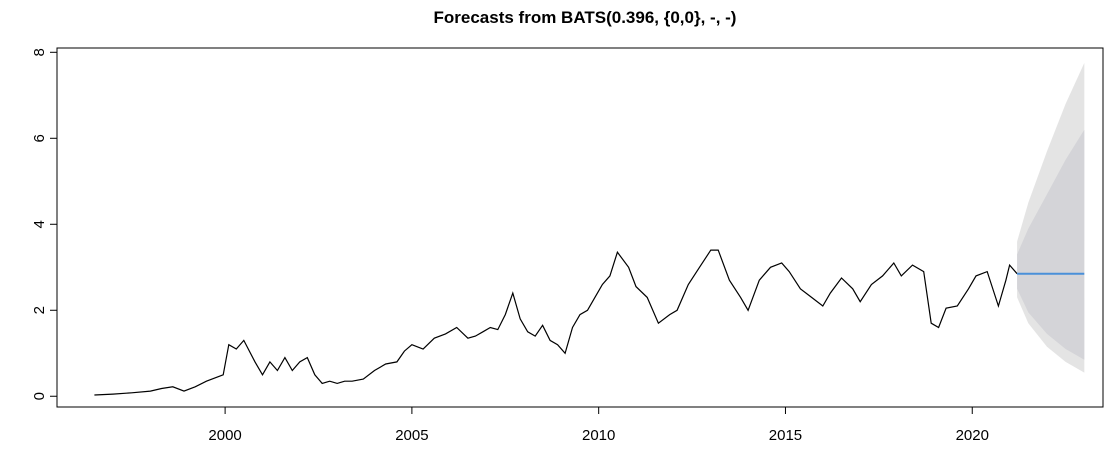  What do you see at coordinates (972, 435) in the screenshot?
I see `x-tick-label: 2020` at bounding box center [972, 435].